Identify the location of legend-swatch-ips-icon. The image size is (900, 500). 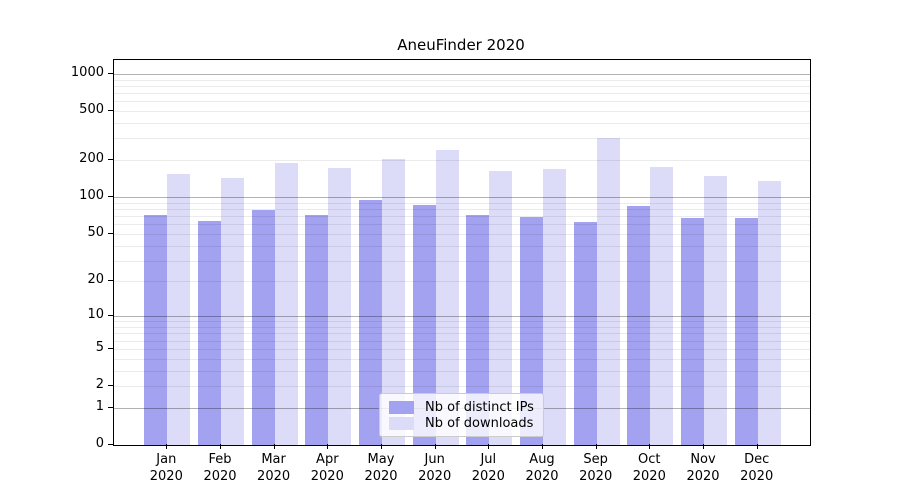
(401, 407).